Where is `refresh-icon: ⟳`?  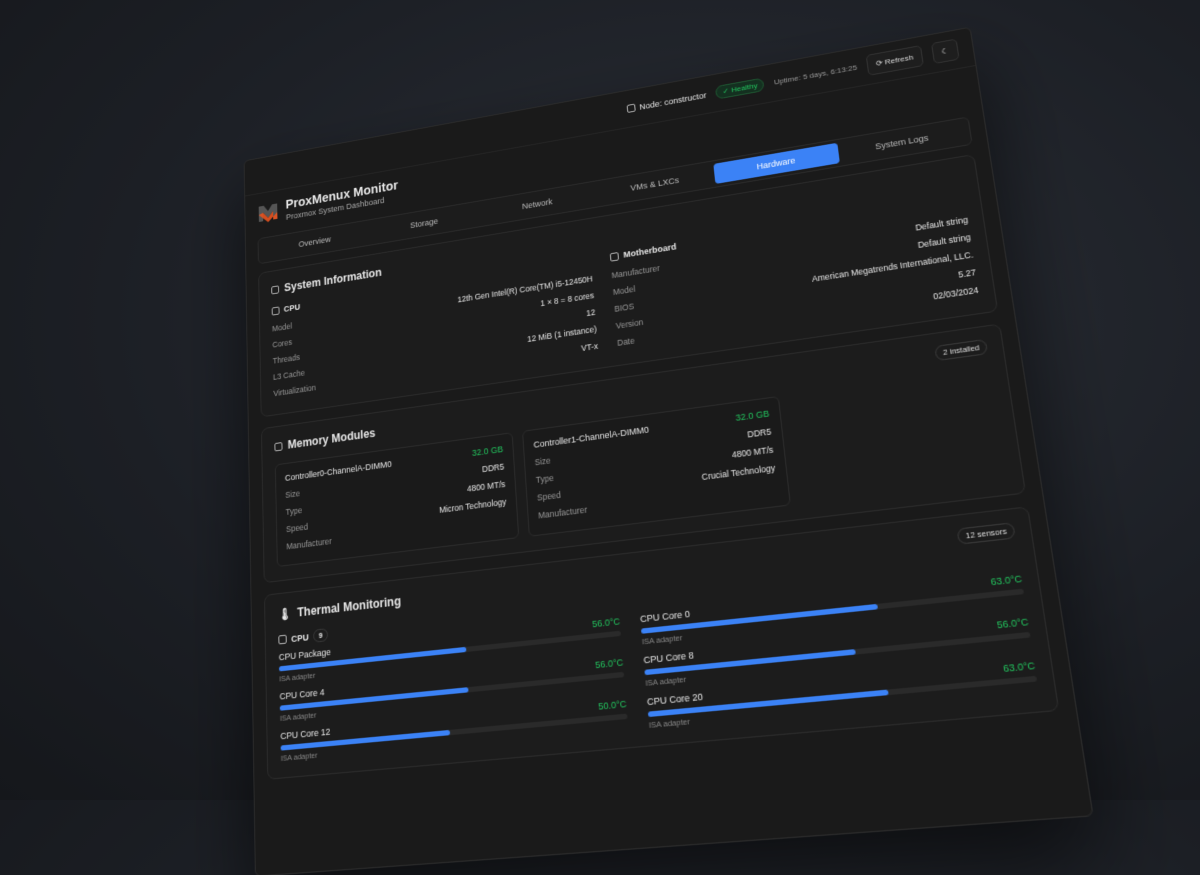 refresh-icon: ⟳ is located at coordinates (879, 63).